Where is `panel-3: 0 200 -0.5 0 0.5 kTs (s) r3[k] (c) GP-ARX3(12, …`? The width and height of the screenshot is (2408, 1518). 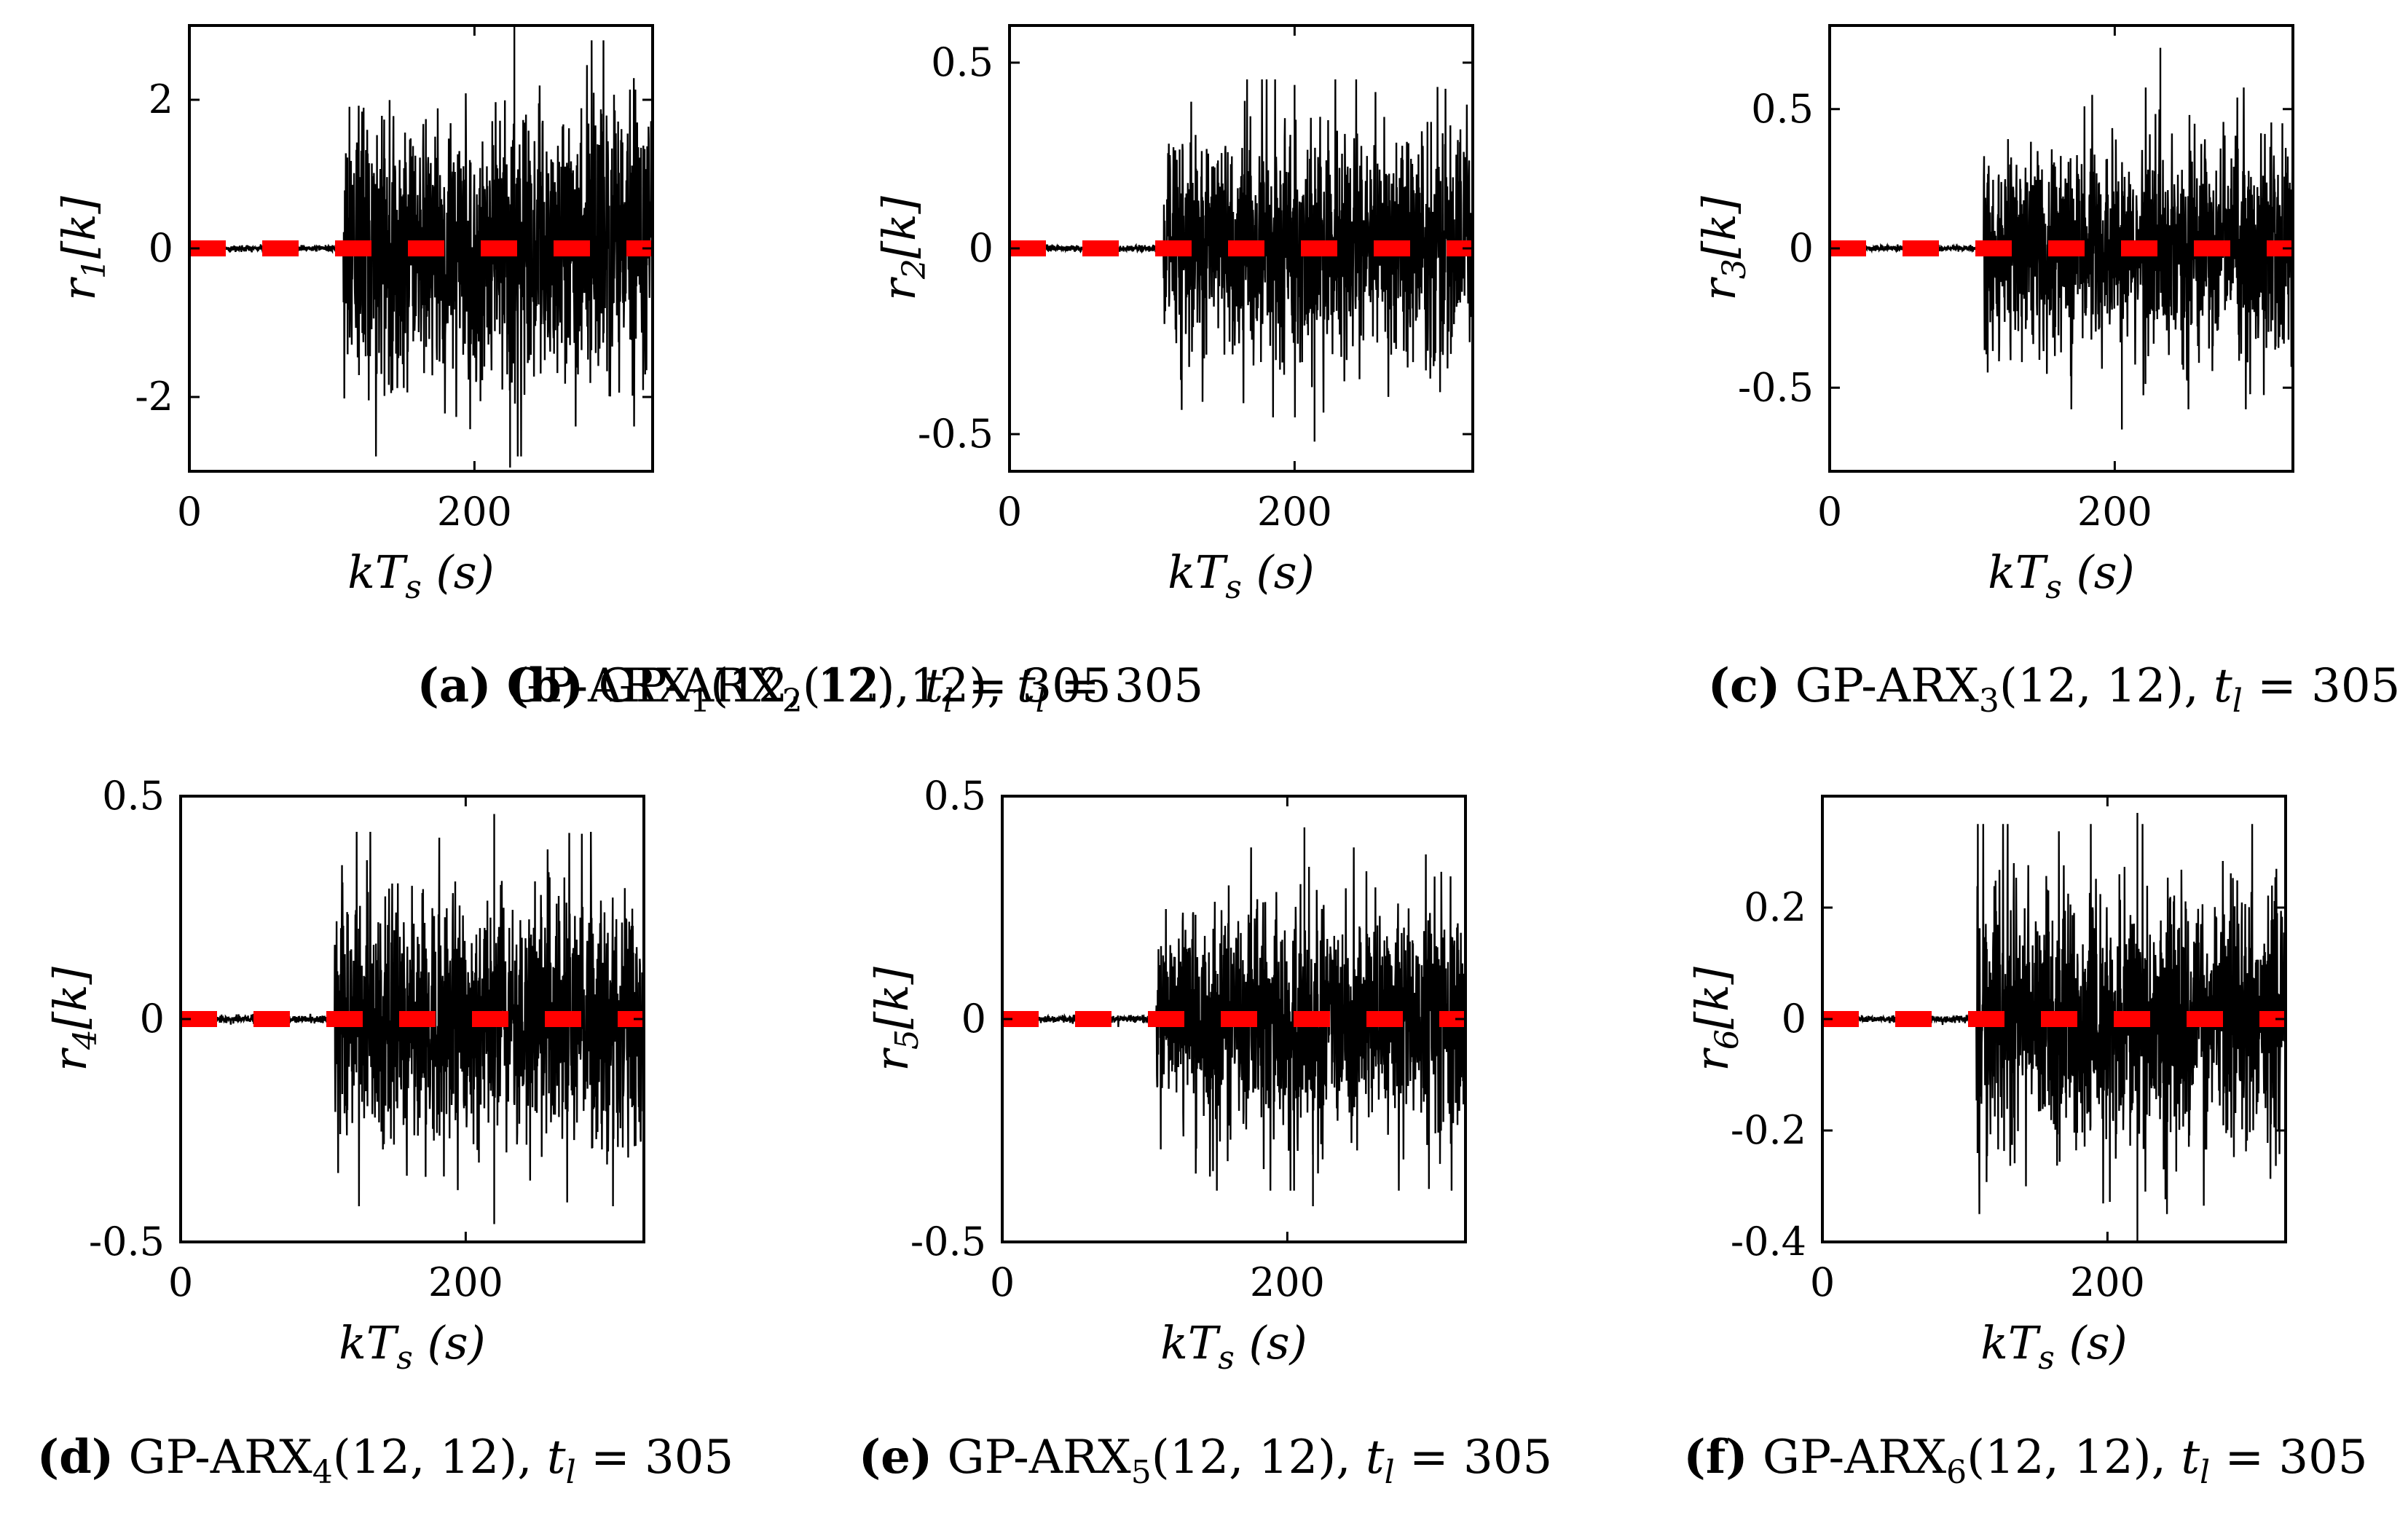
panel-3: 0 200 -0.5 0 0.5 kTs (s) r3[k] (c) GP-ARX3(12, … is located at coordinates (2047, 372).